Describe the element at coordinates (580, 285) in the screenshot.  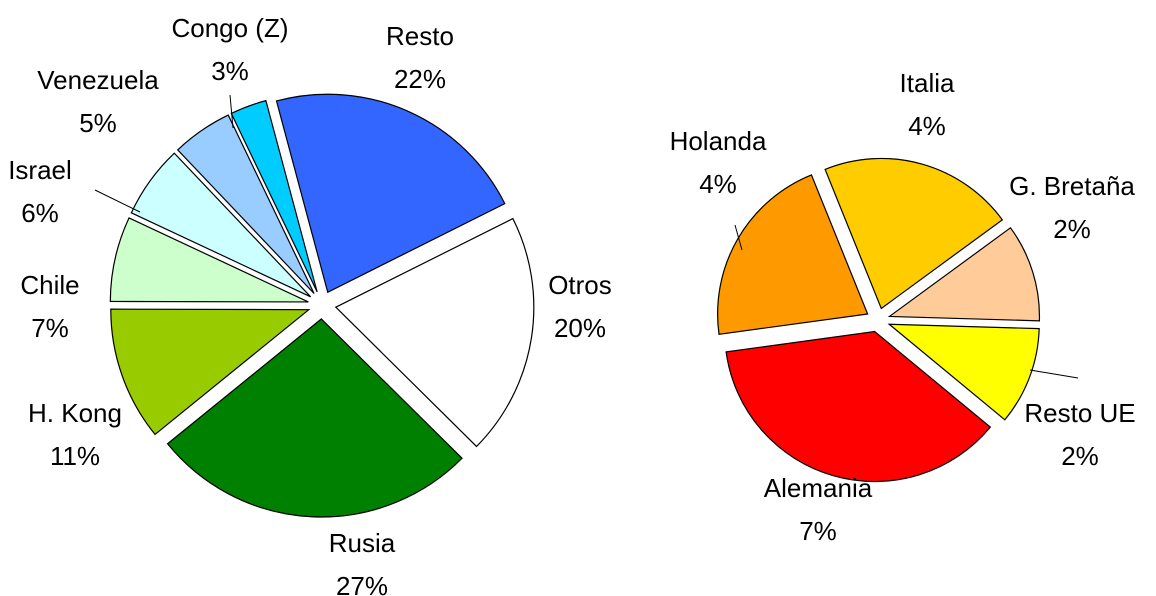
I see `slice-label: Otros` at that location.